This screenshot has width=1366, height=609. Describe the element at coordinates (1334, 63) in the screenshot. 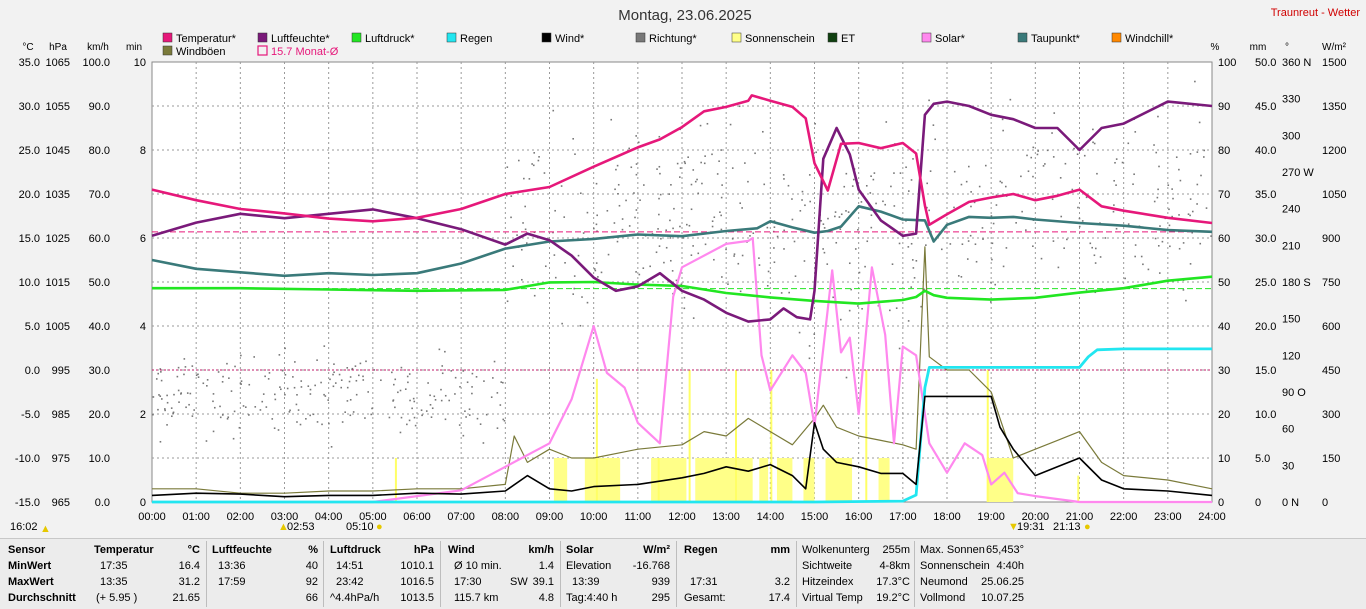

I see `right-axis-tick: 1500` at that location.